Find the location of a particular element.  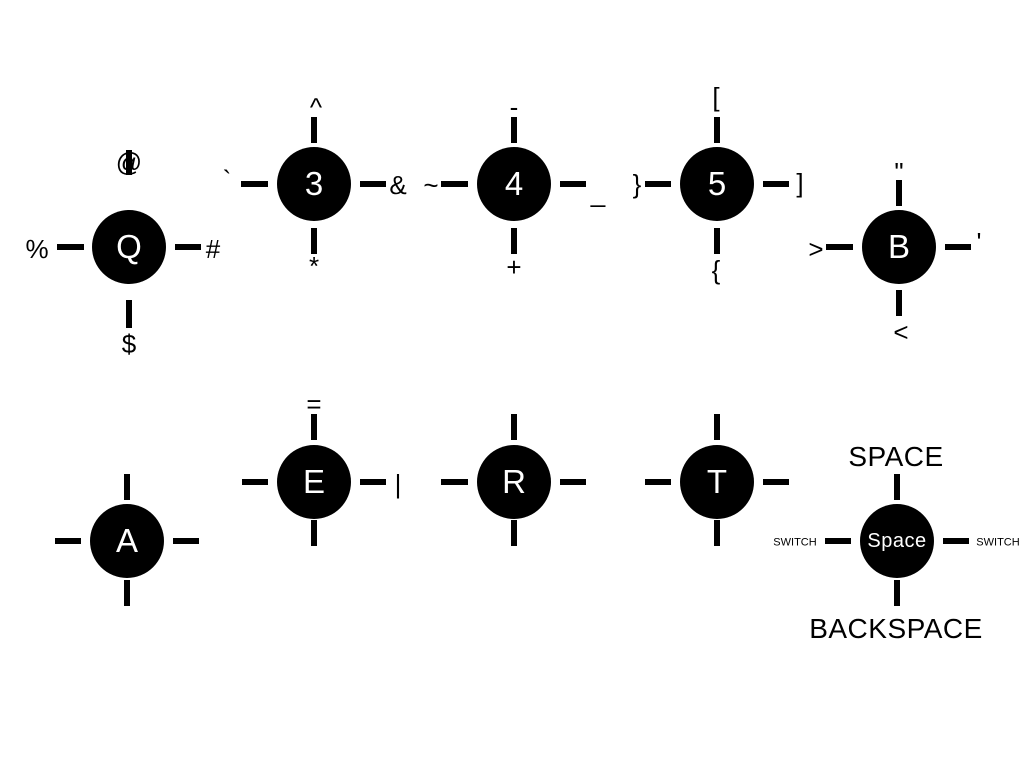

key-q-left-symbol: % is located at coordinates (37, 249).